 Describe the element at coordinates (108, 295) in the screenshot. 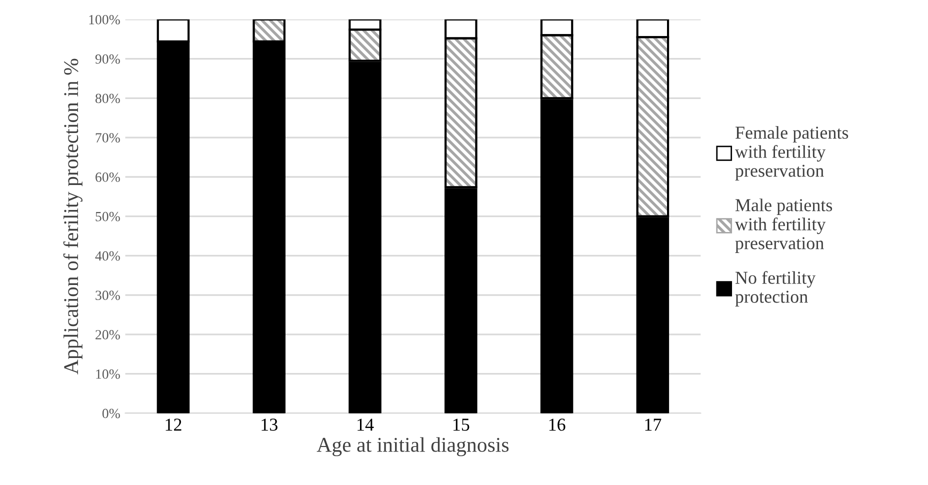

I see `y-tick-label: 30%` at that location.